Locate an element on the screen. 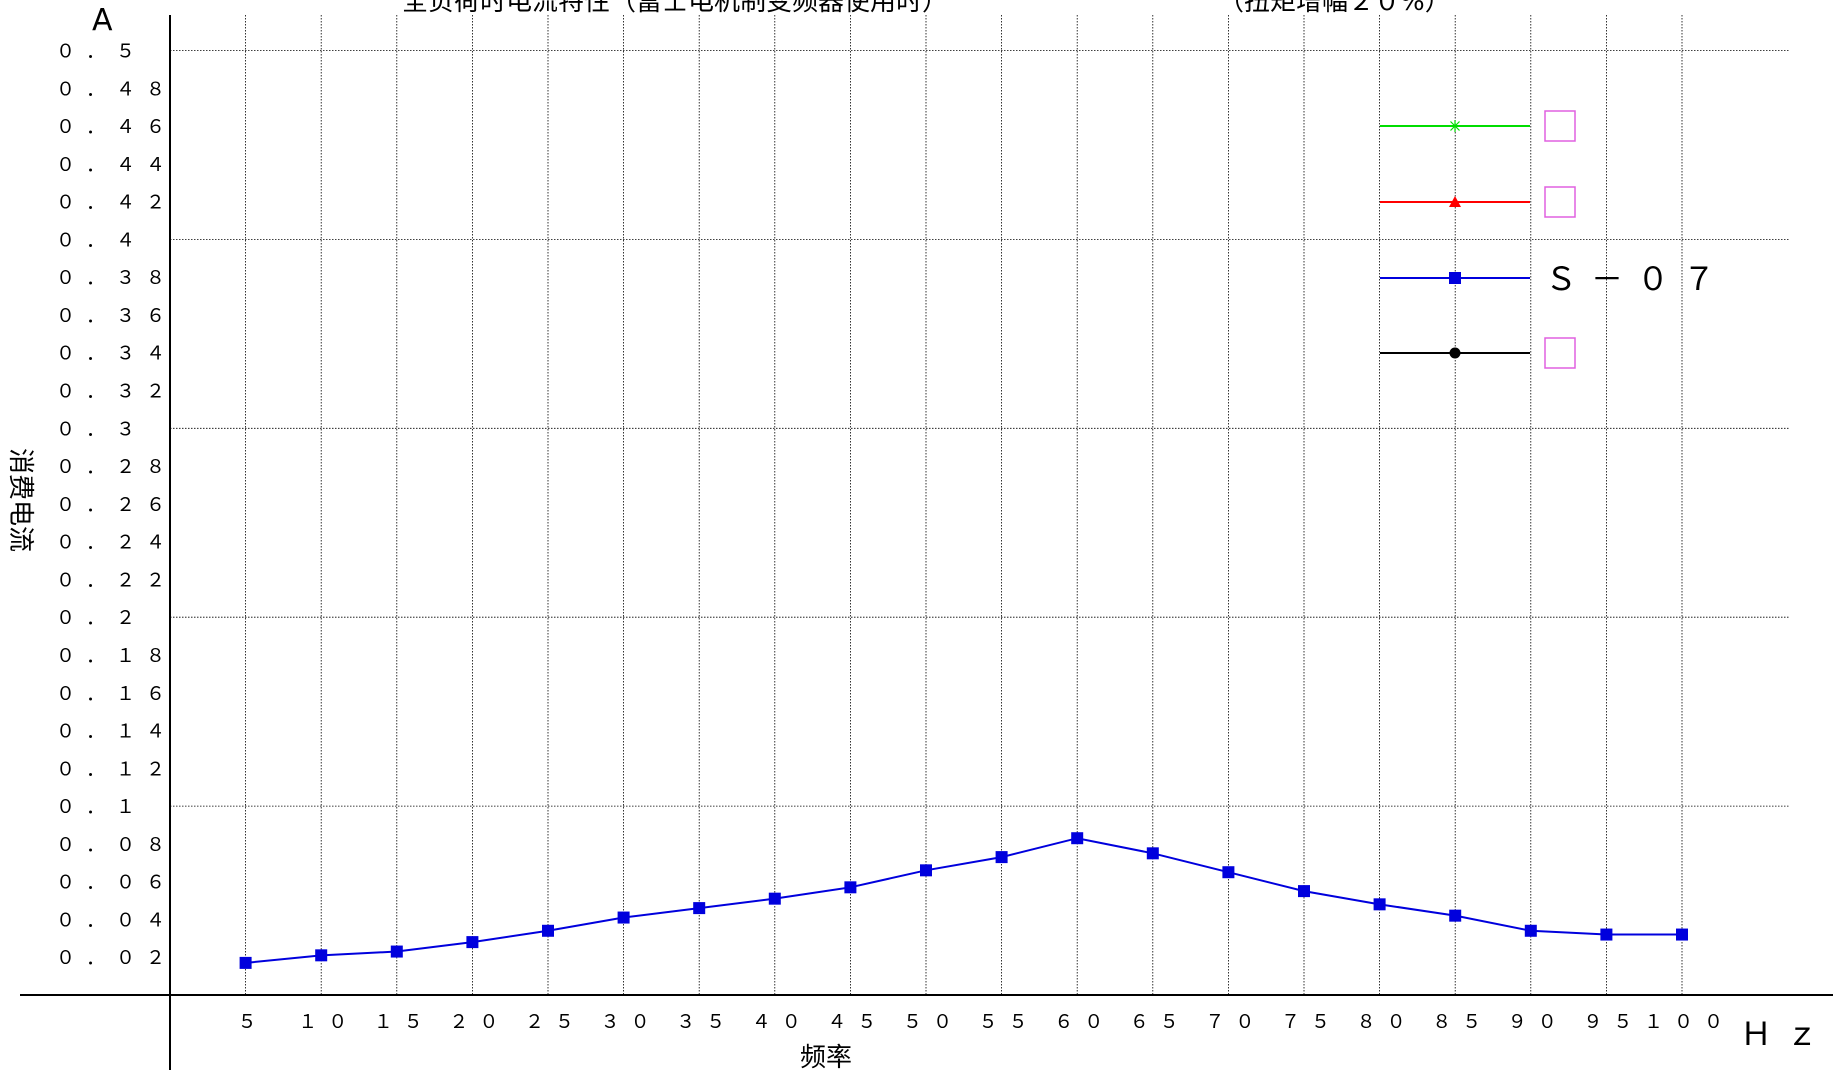 The image size is (1833, 1075). x-tick-label: ３５ is located at coordinates (706, 1022).